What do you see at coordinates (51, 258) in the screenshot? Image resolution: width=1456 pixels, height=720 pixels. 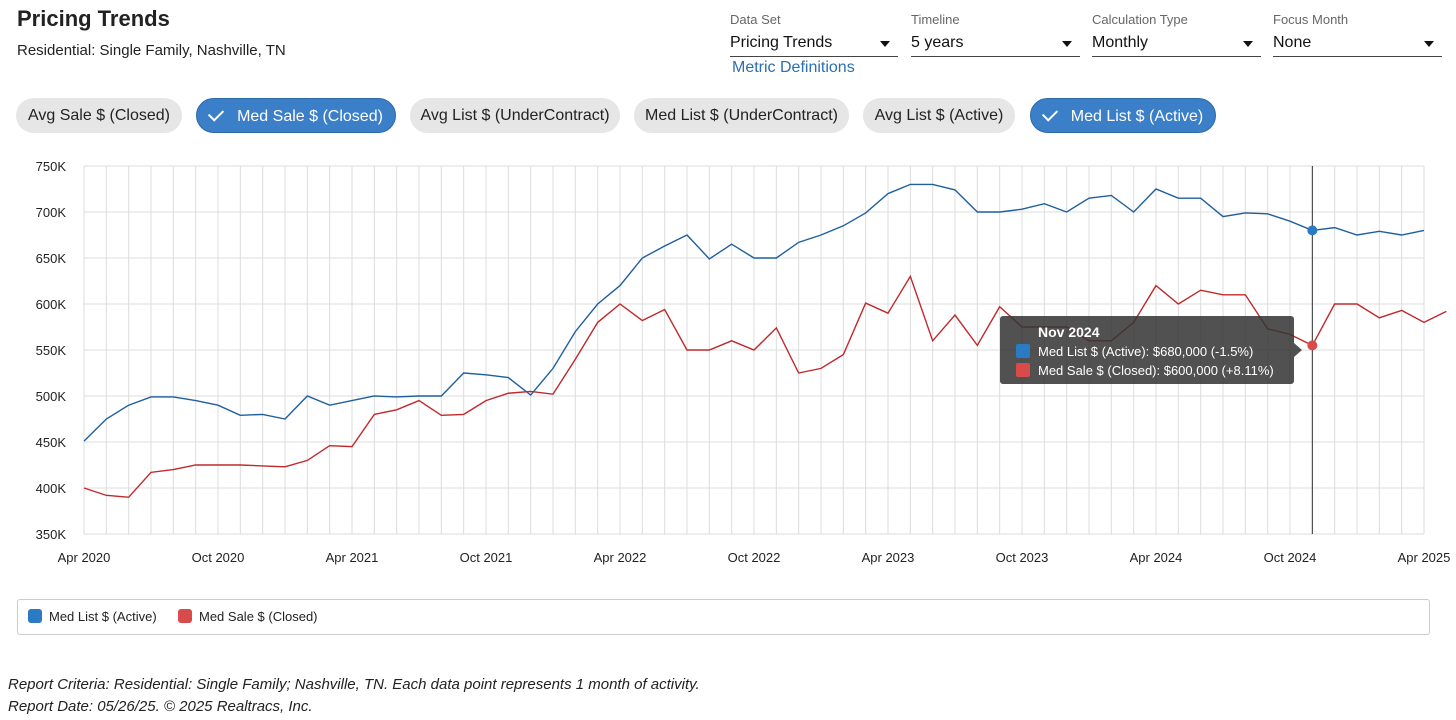 I see `y-tick-label: 650K` at bounding box center [51, 258].